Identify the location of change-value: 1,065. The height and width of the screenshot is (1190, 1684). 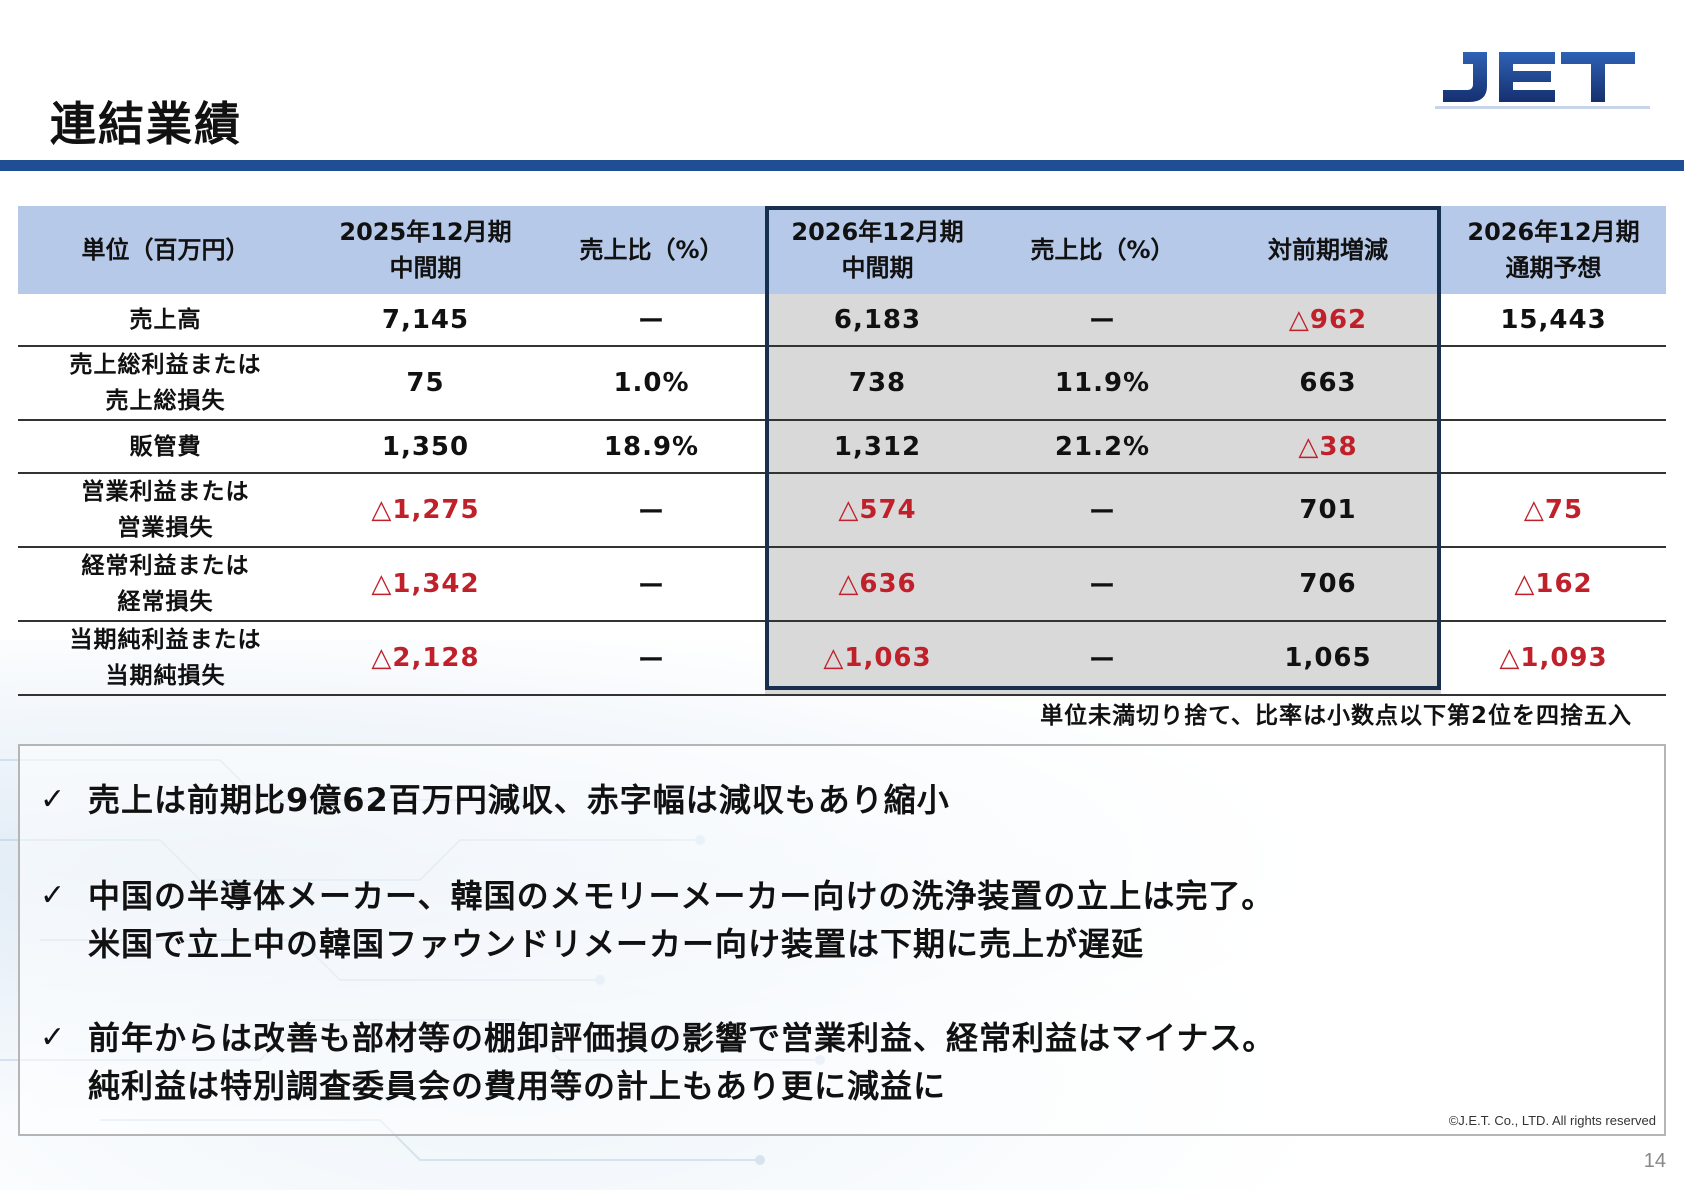
(1328, 658).